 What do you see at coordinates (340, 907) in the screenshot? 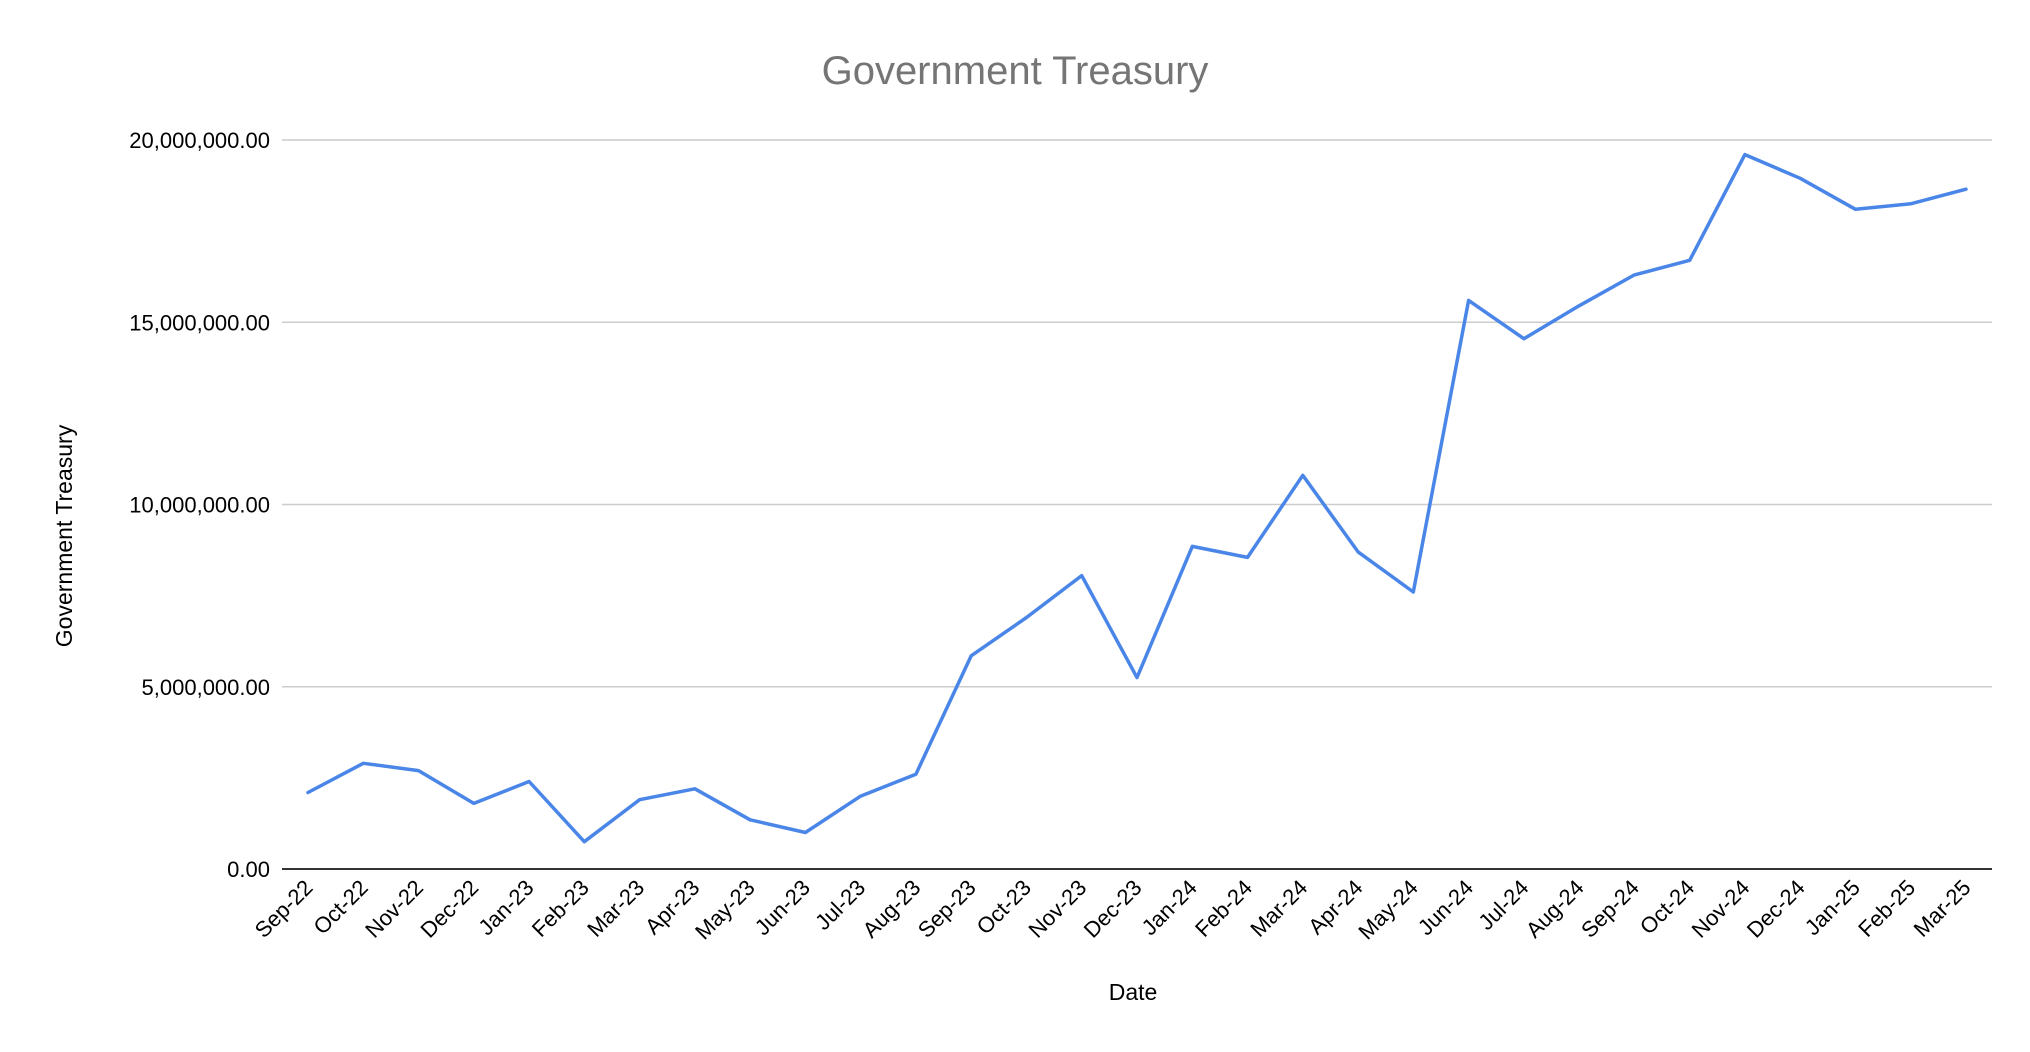
I see `x-tick-label: Oct-22` at bounding box center [340, 907].